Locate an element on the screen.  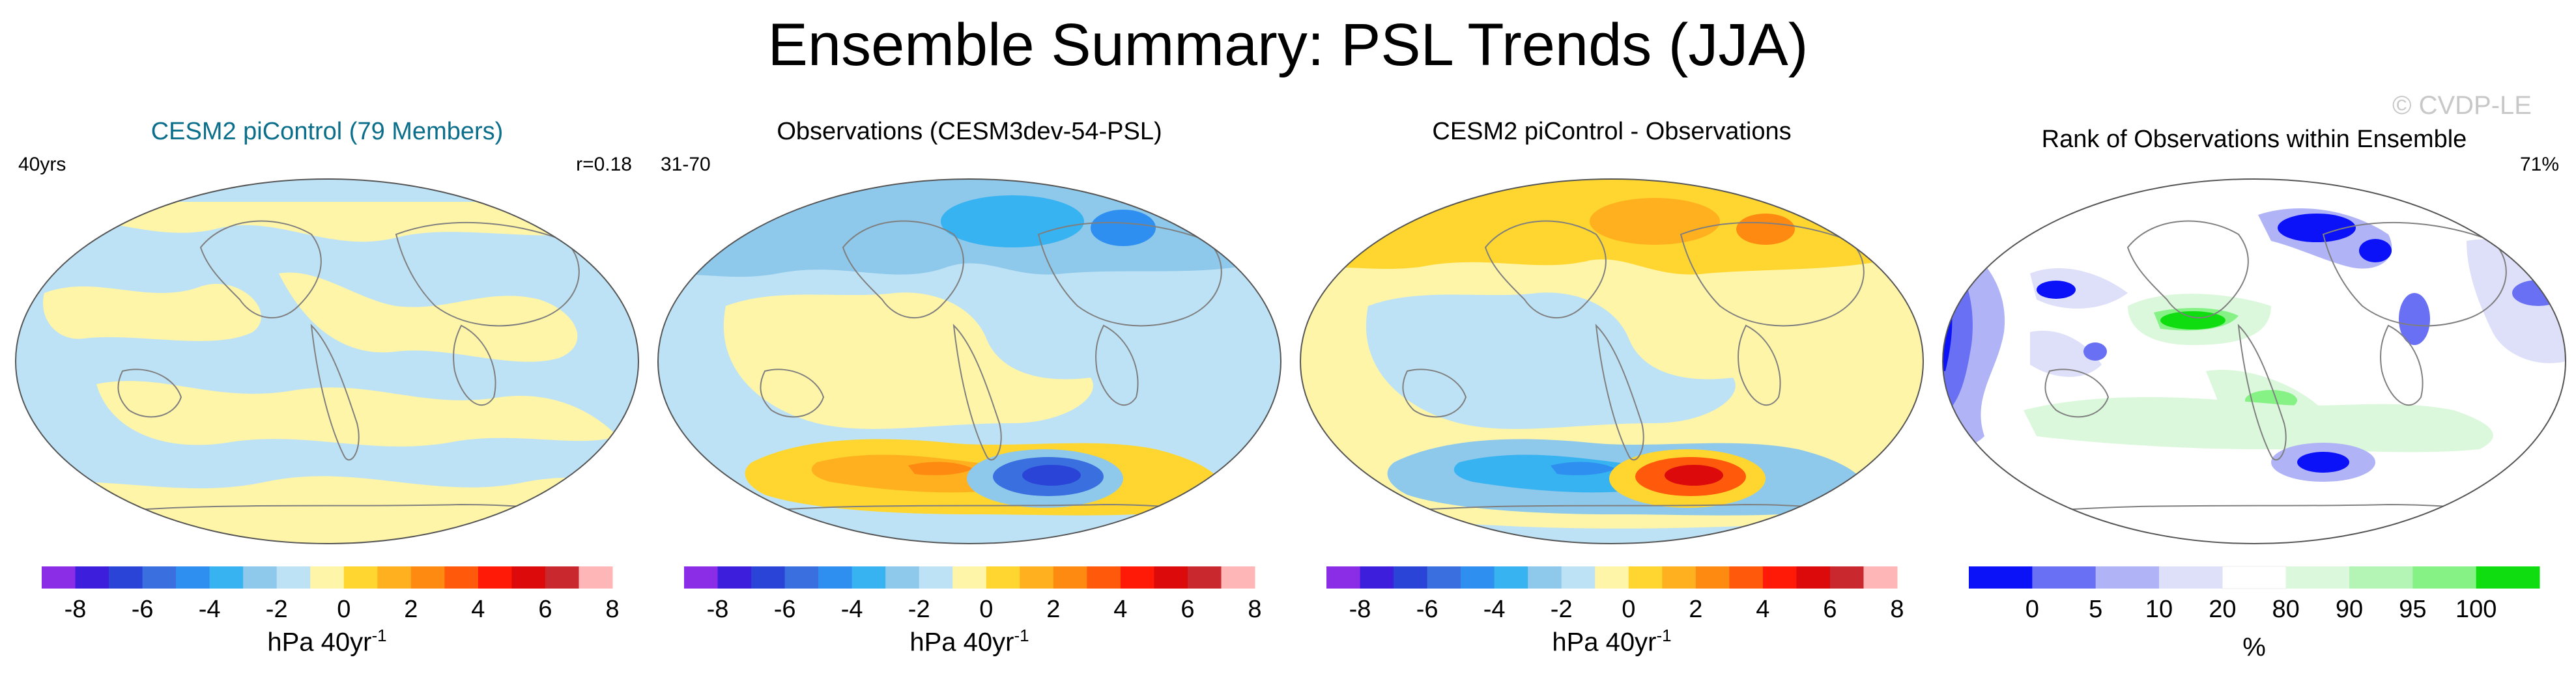
panel-title: CESM2 piControl (79 Members) is located at coordinates (327, 131).